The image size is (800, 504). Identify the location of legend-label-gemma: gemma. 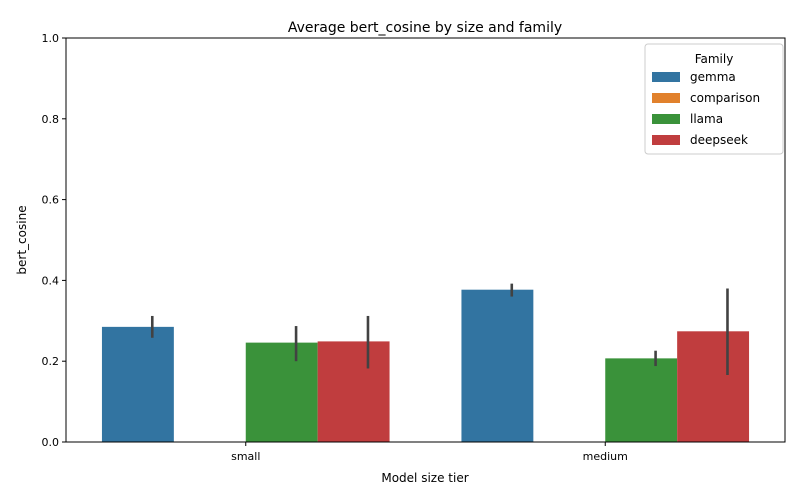
(713, 77).